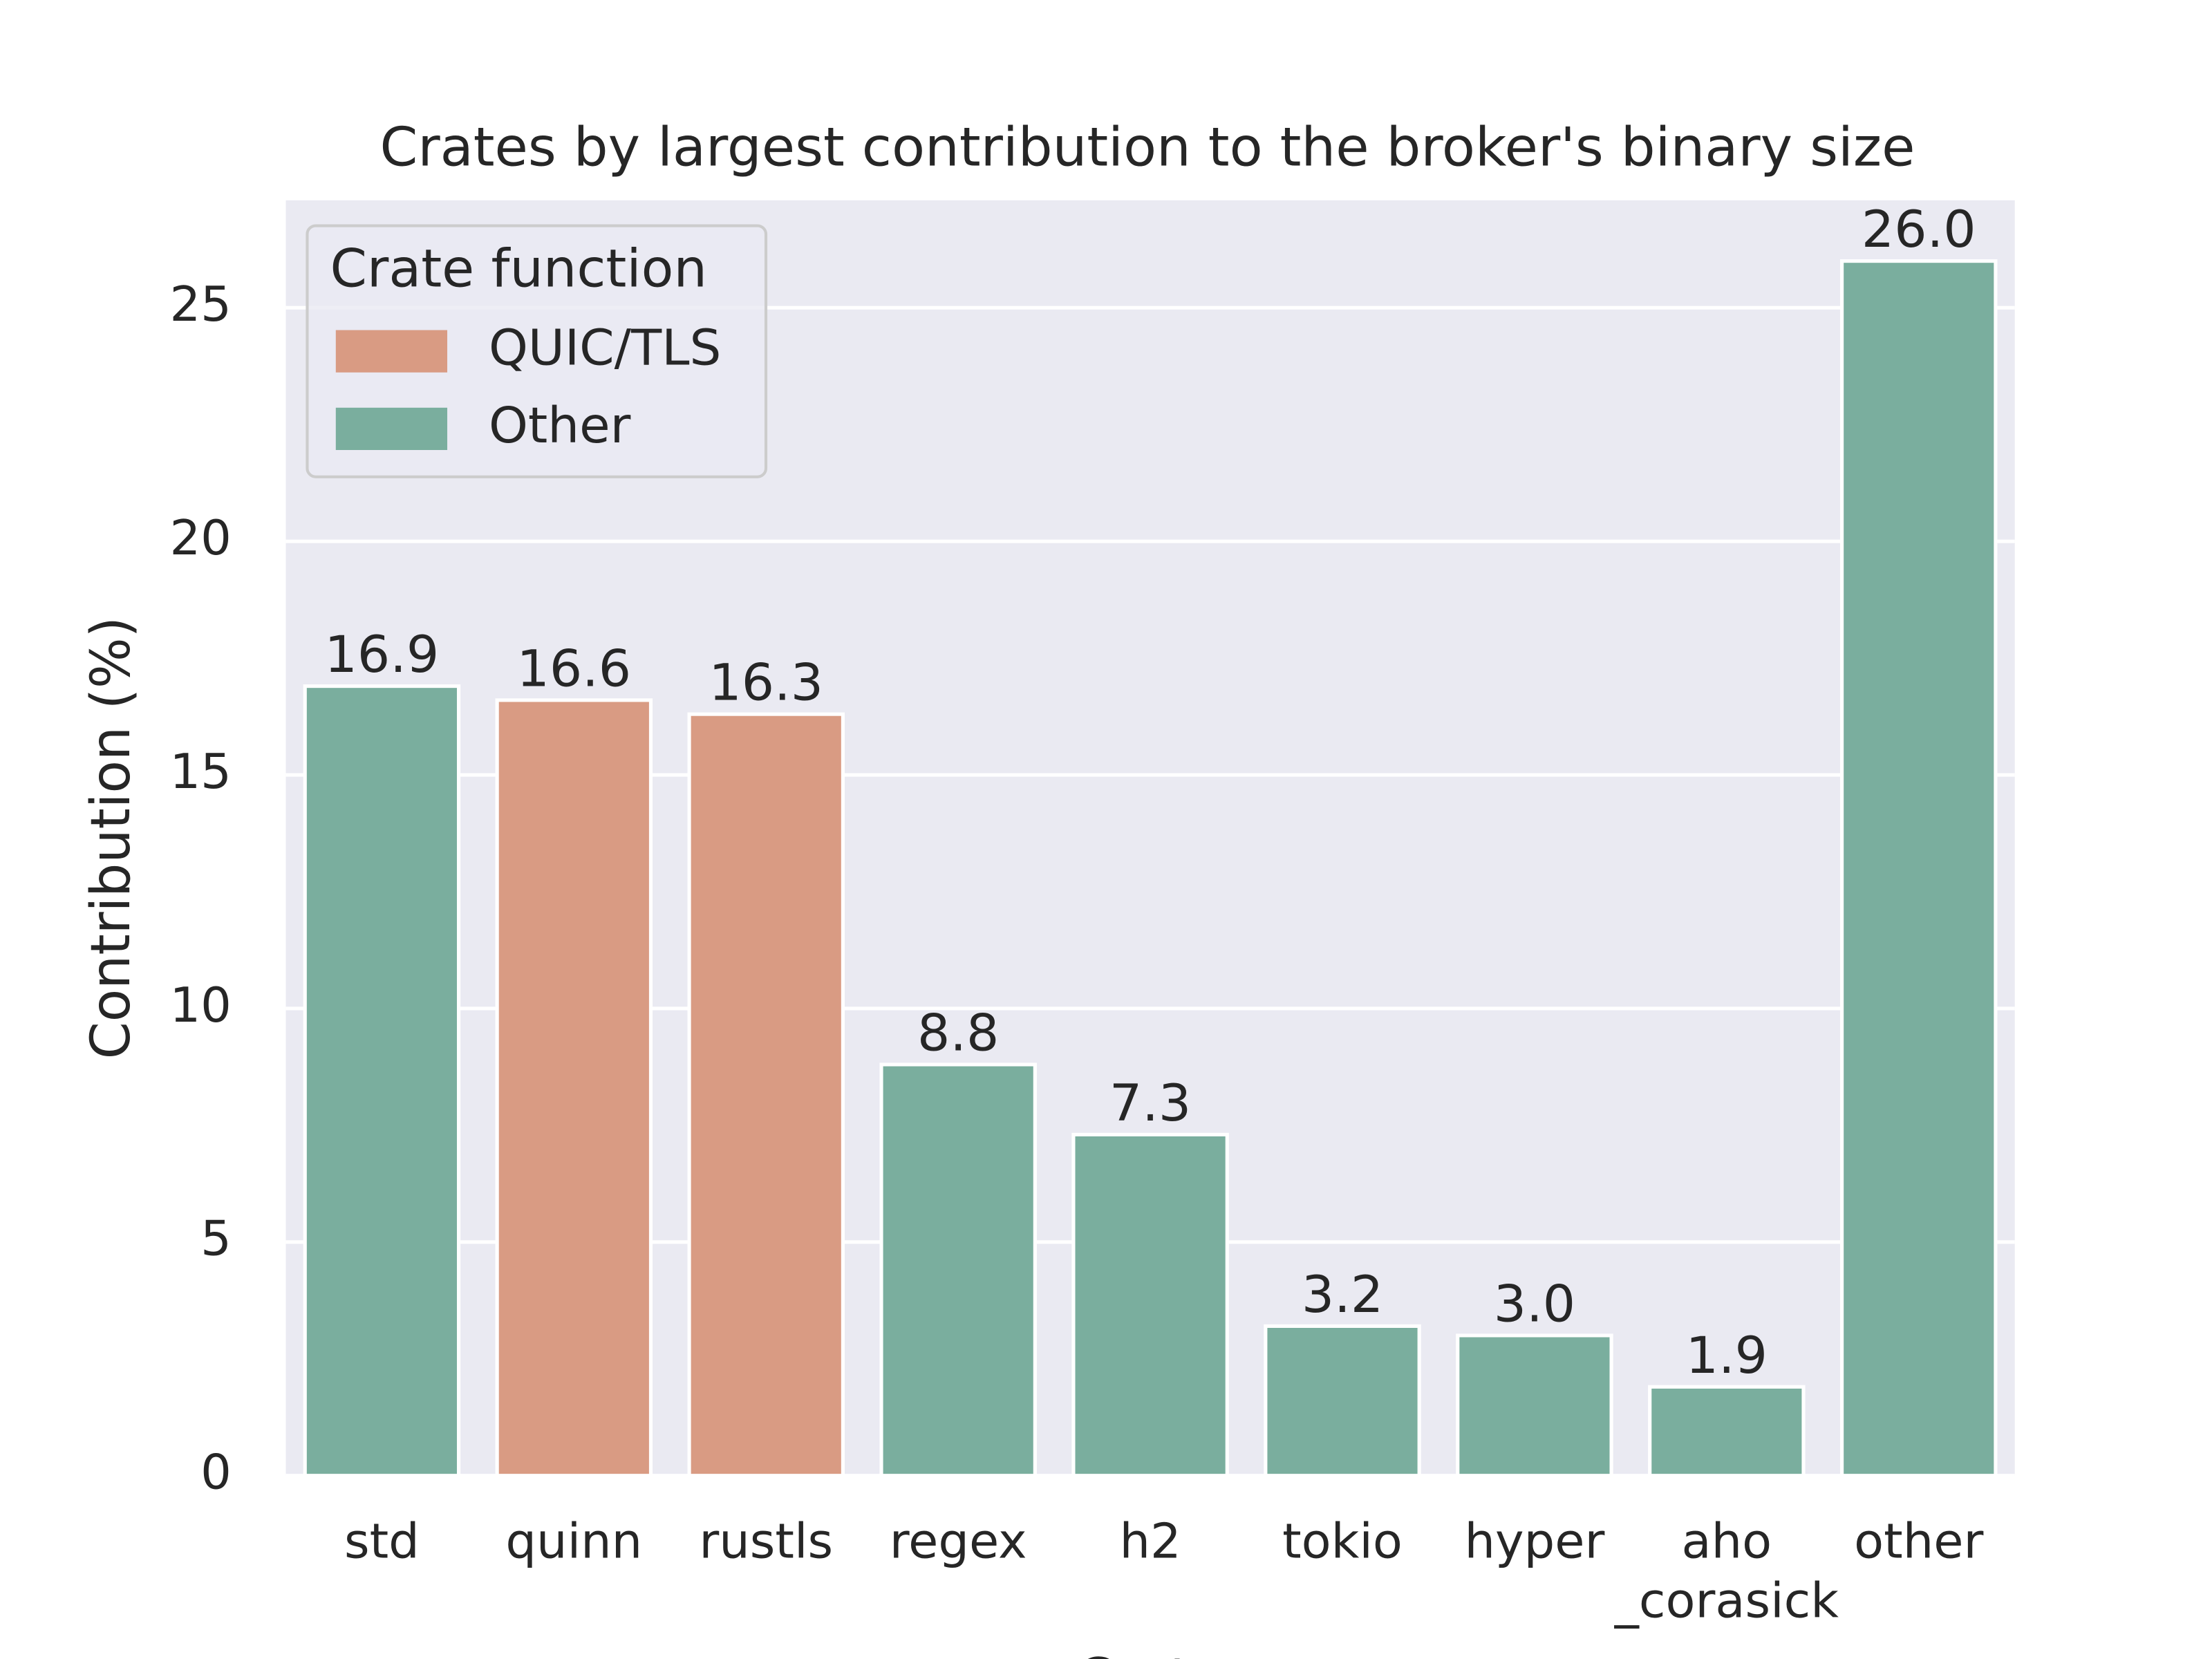 Image resolution: width=2212 pixels, height=1659 pixels. What do you see at coordinates (560, 425) in the screenshot?
I see `legend-label: Other` at bounding box center [560, 425].